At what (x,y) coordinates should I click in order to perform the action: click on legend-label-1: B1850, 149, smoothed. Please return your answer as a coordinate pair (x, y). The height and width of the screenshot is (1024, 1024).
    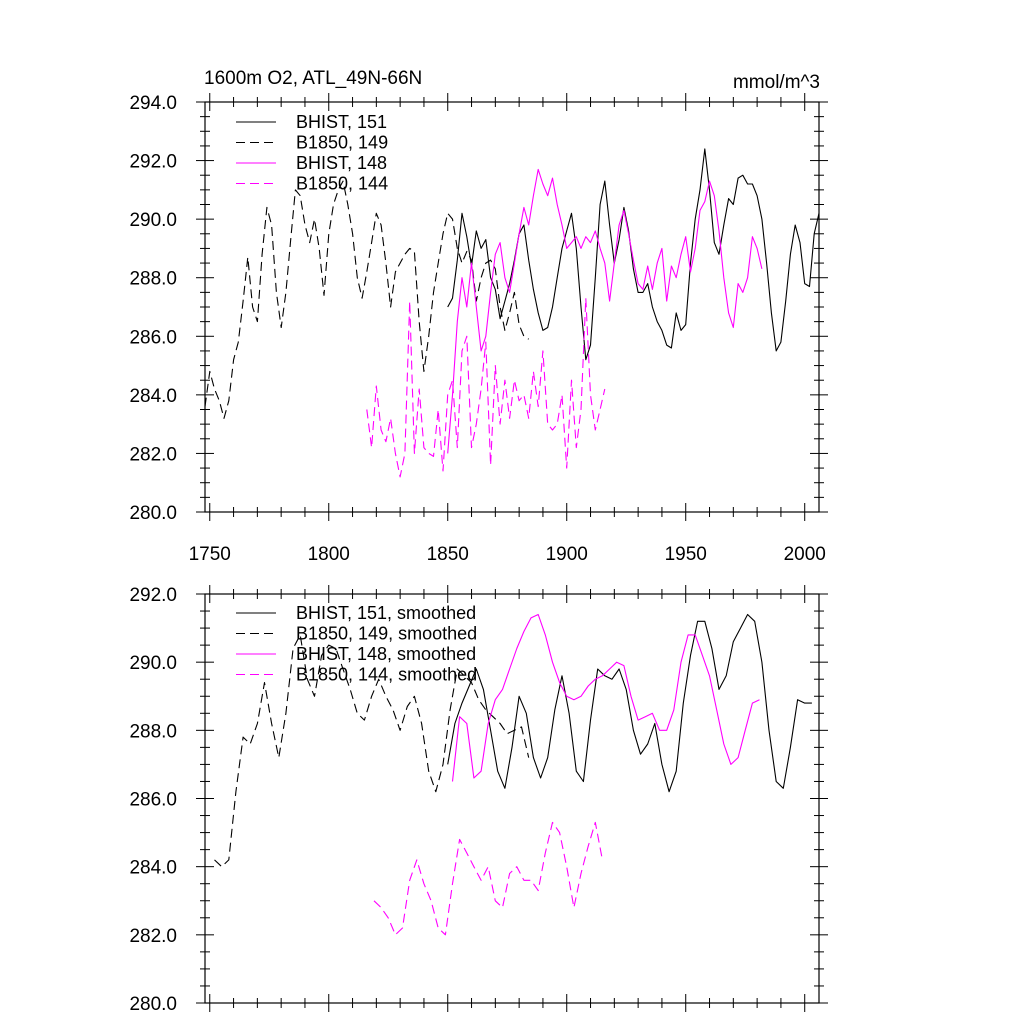
    Looking at the image, I should click on (386, 634).